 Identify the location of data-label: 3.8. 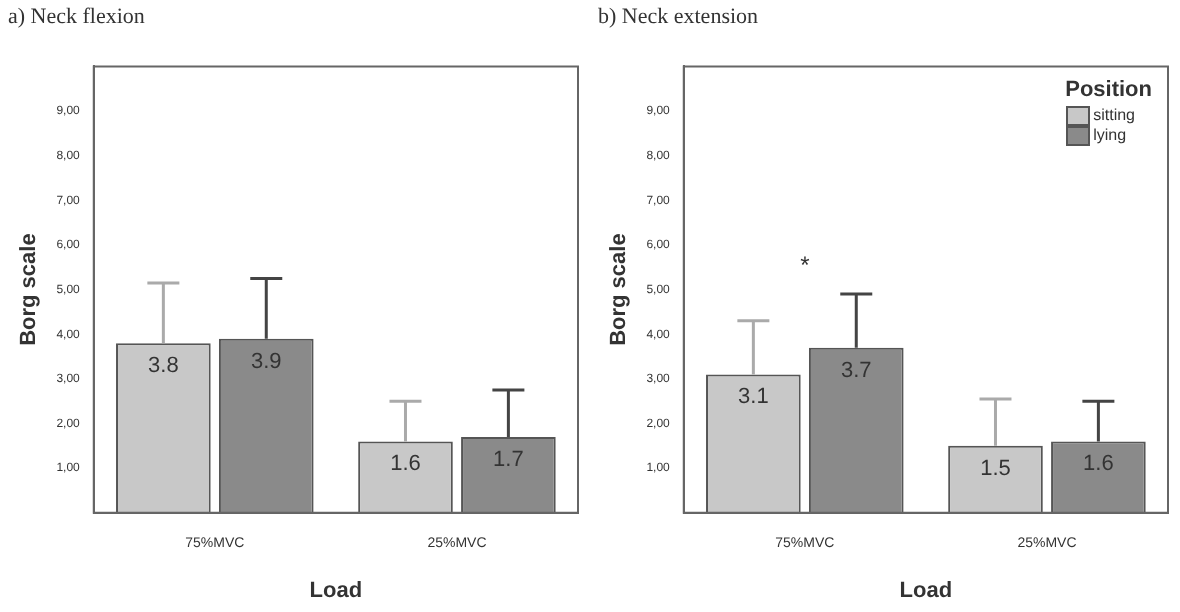
(163, 366).